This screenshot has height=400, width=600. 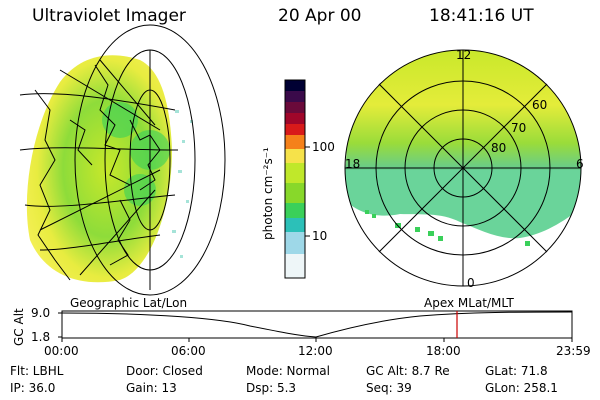 What do you see at coordinates (323, 147) in the screenshot?
I see `colorbar-tick-100: 100` at bounding box center [323, 147].